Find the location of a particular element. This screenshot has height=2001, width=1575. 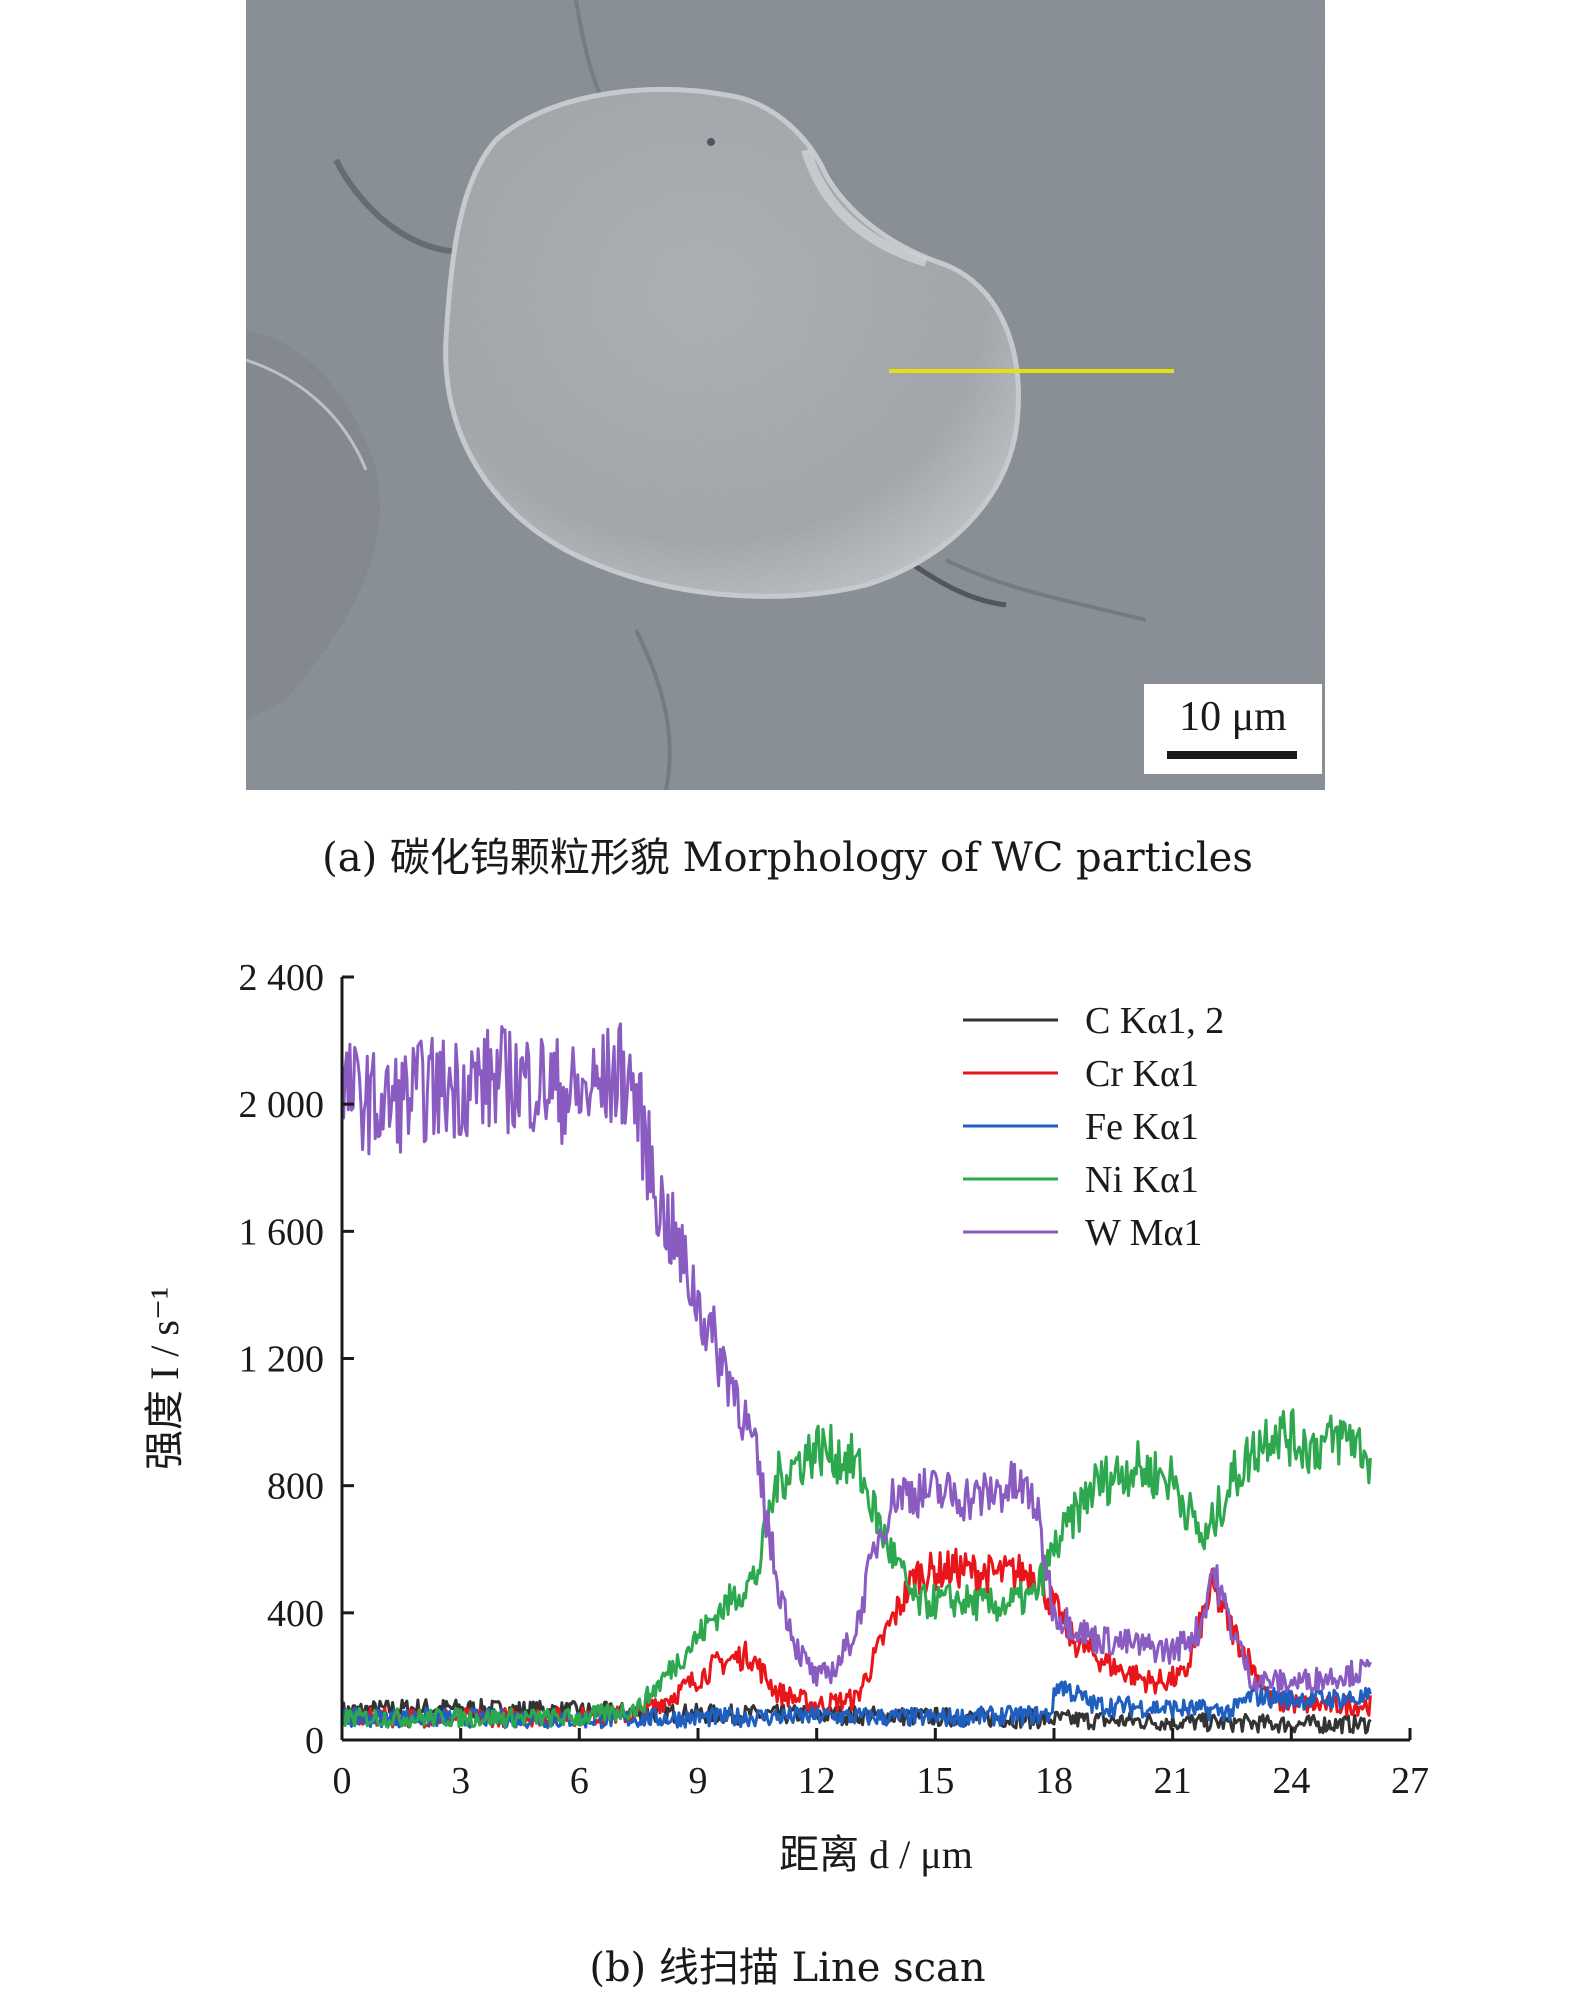

x-tick-label: 18 is located at coordinates (1054, 1781).